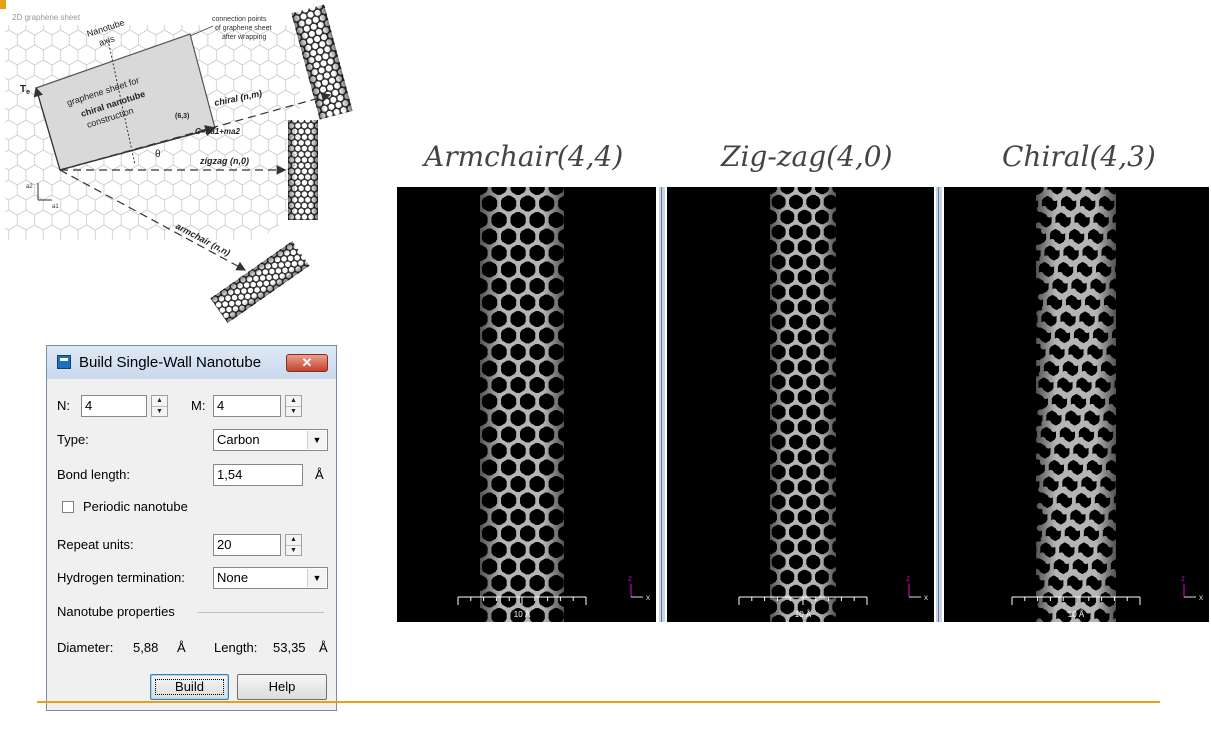 Image resolution: width=1211 pixels, height=731 pixels. I want to click on periodic-label: Periodic nanotube, so click(135, 506).